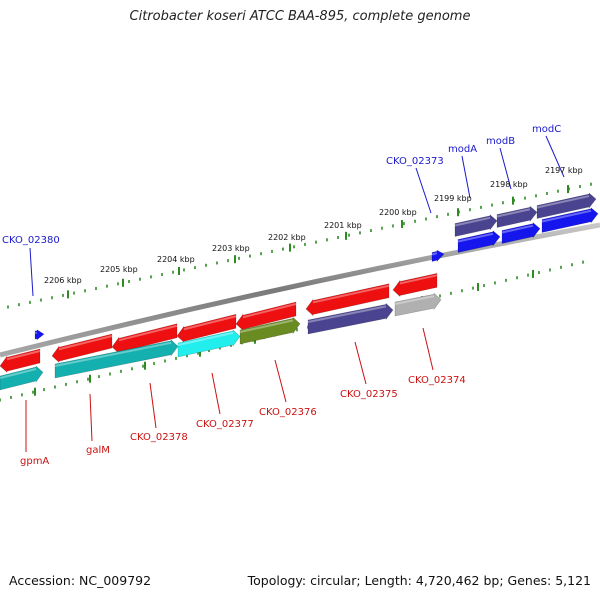  I want to click on gene-cko-02380-arrow, so click(39, 335).